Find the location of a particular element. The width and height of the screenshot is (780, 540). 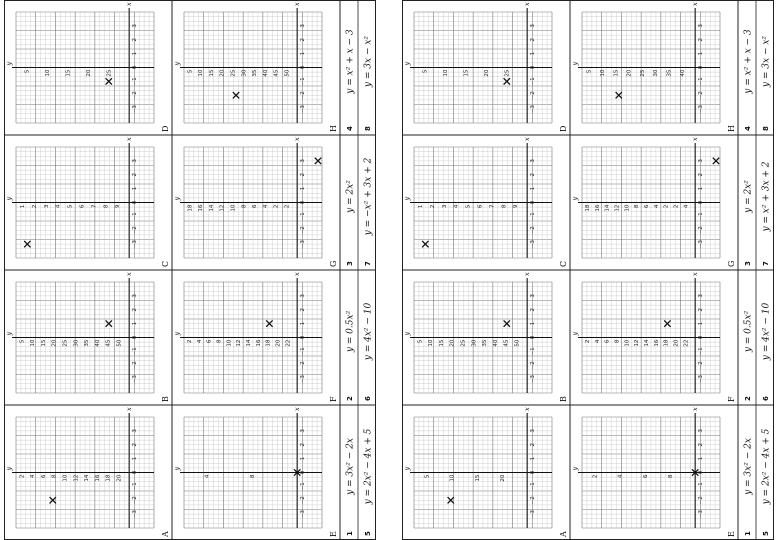

graph-letter: E is located at coordinates (333, 534).